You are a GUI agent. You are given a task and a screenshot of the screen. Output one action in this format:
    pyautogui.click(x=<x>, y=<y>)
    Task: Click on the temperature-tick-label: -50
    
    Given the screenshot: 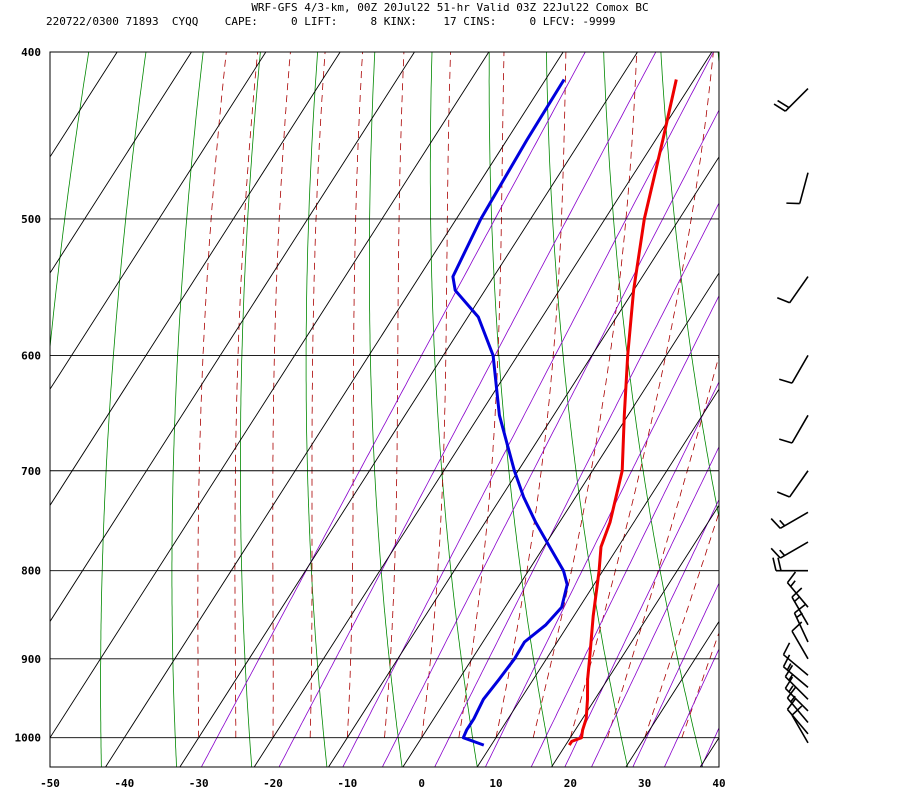 What is the action you would take?
    pyautogui.click(x=50, y=783)
    